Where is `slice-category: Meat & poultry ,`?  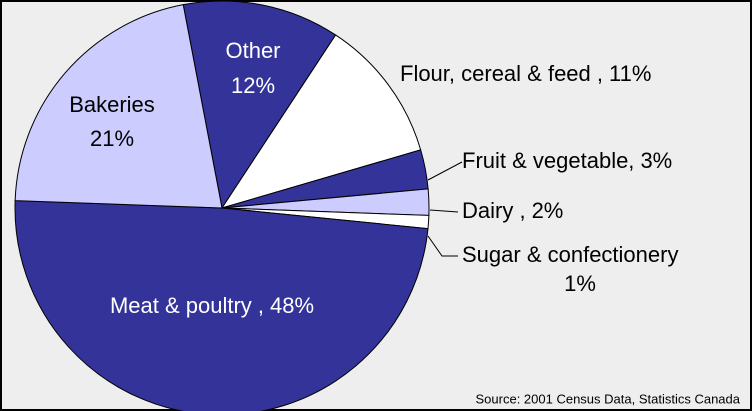
slice-category: Meat & poultry , is located at coordinates (187, 305).